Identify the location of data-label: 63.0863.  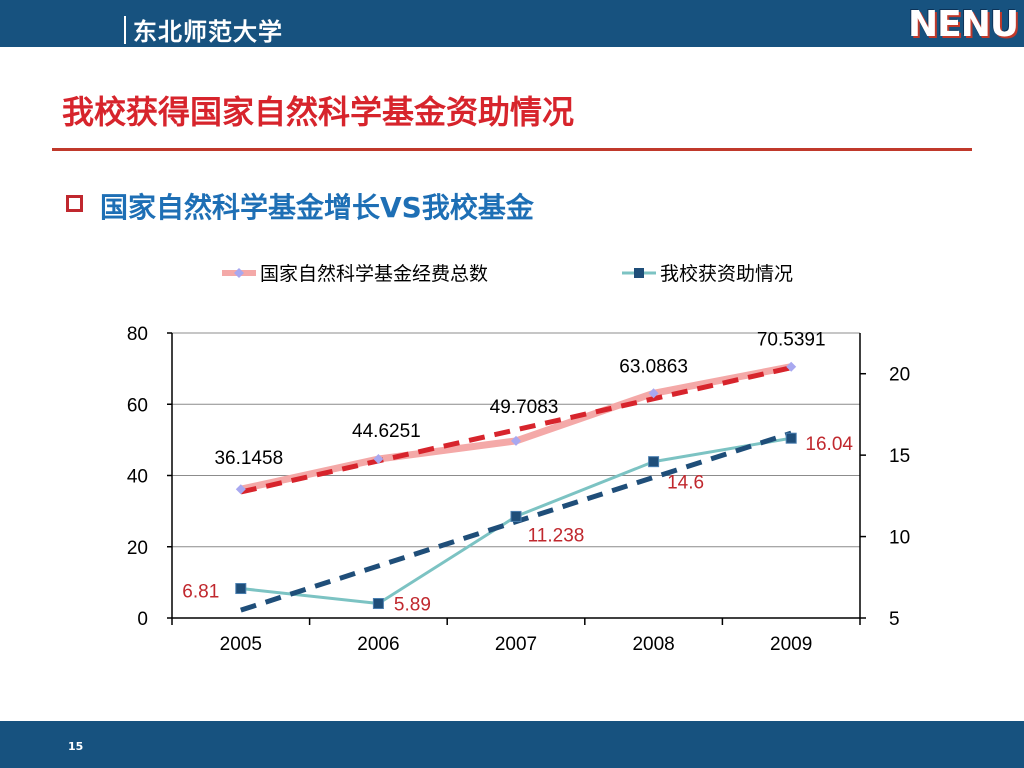
(653, 366).